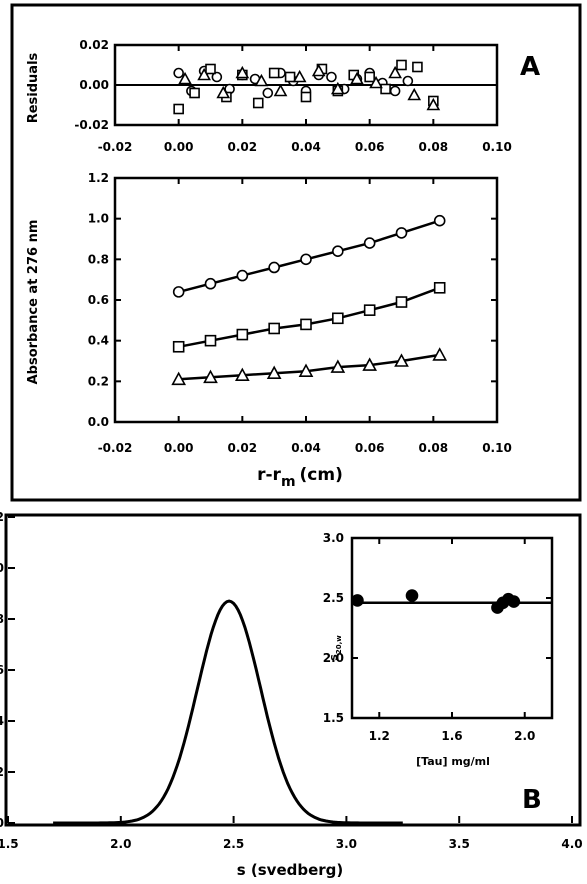  Describe the element at coordinates (306, 448) in the screenshot. I see `absorbance-xtick-label: 0.04` at that location.